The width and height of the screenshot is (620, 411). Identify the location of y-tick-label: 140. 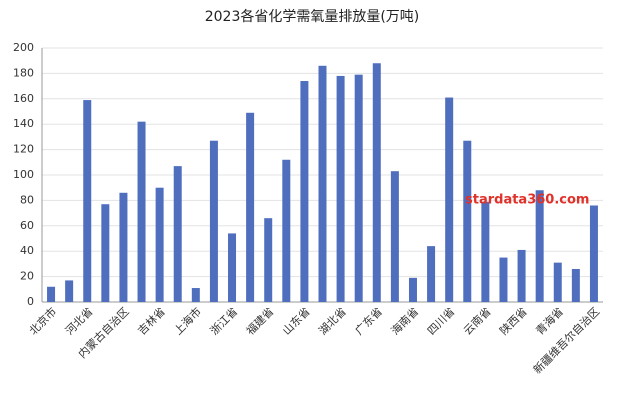
(23, 123).